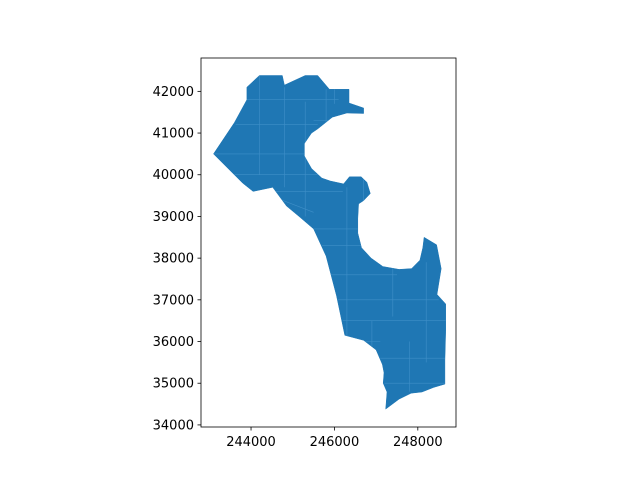 The image size is (640, 480). Describe the element at coordinates (173, 259) in the screenshot. I see `y-tick-label: 38000` at that location.